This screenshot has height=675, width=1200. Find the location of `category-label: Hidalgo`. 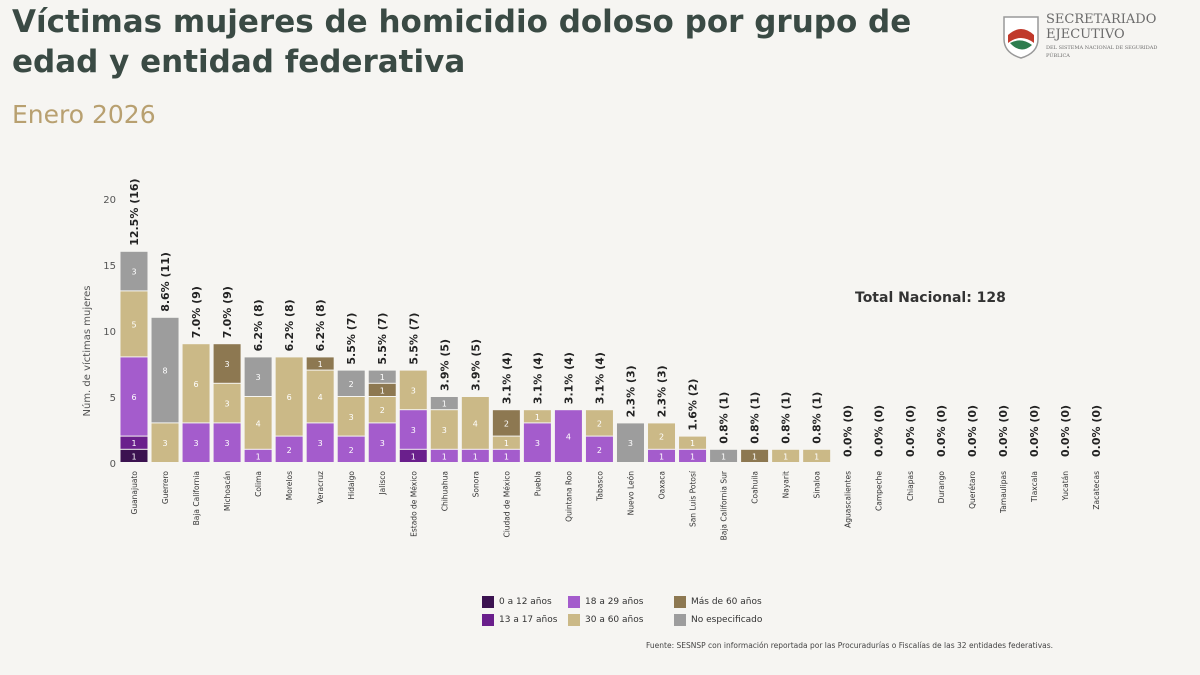

category-label: Hidalgo is located at coordinates (351, 485).